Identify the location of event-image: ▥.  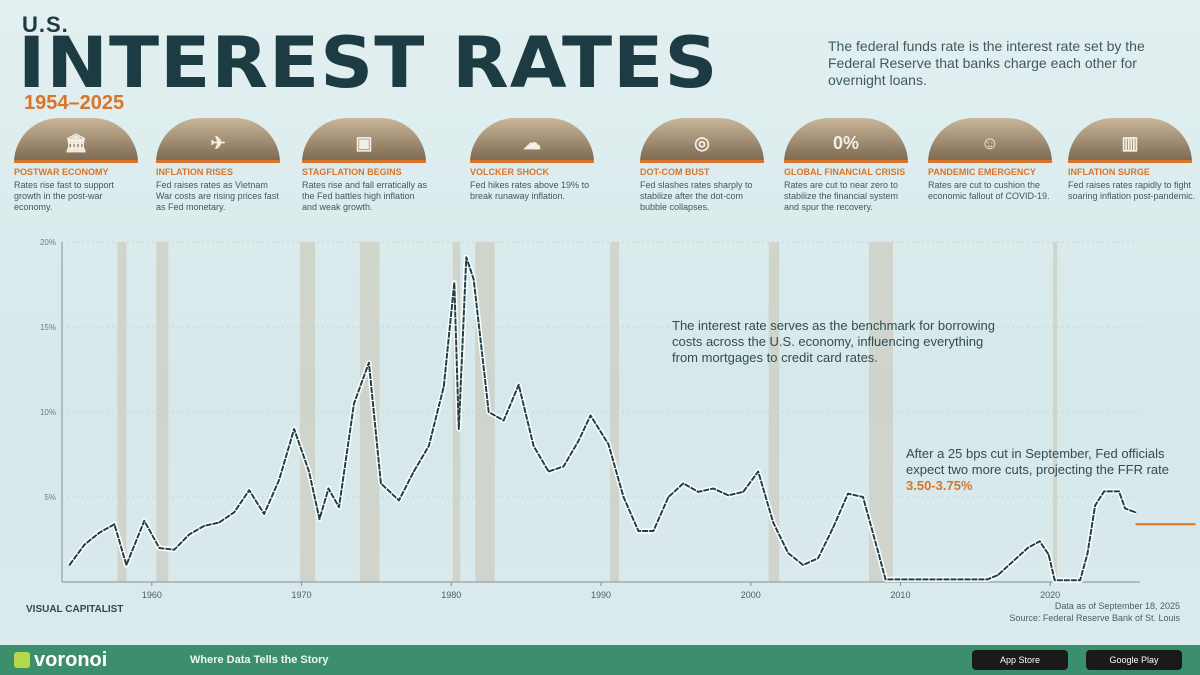
(1130, 140).